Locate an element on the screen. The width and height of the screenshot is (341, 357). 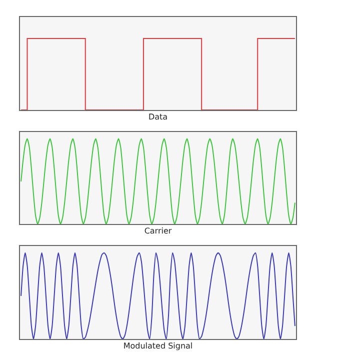
x-axis-title: Modulated Signal is located at coordinates (158, 346).